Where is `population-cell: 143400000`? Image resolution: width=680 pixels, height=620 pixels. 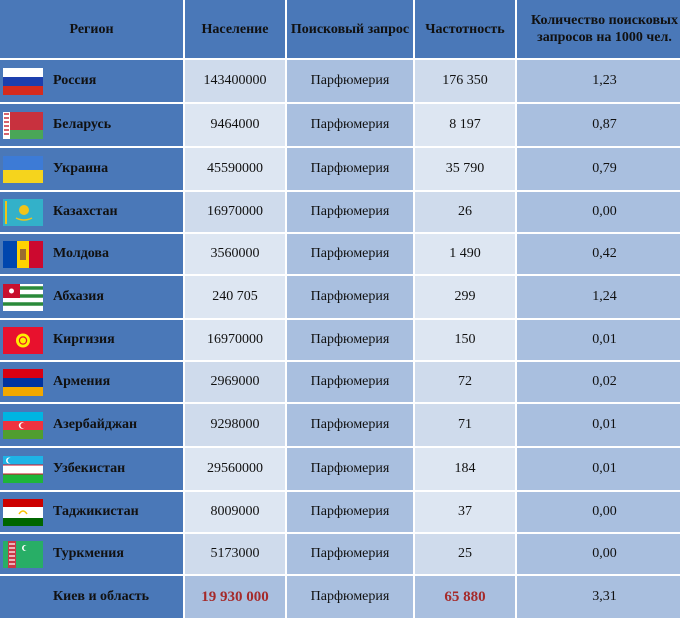 population-cell: 143400000 is located at coordinates (235, 81).